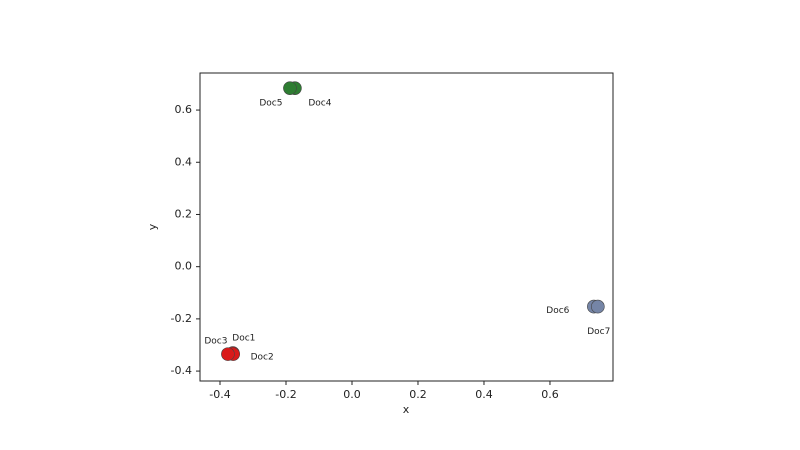  I want to click on x-tick-label: -0.2, so click(285, 394).